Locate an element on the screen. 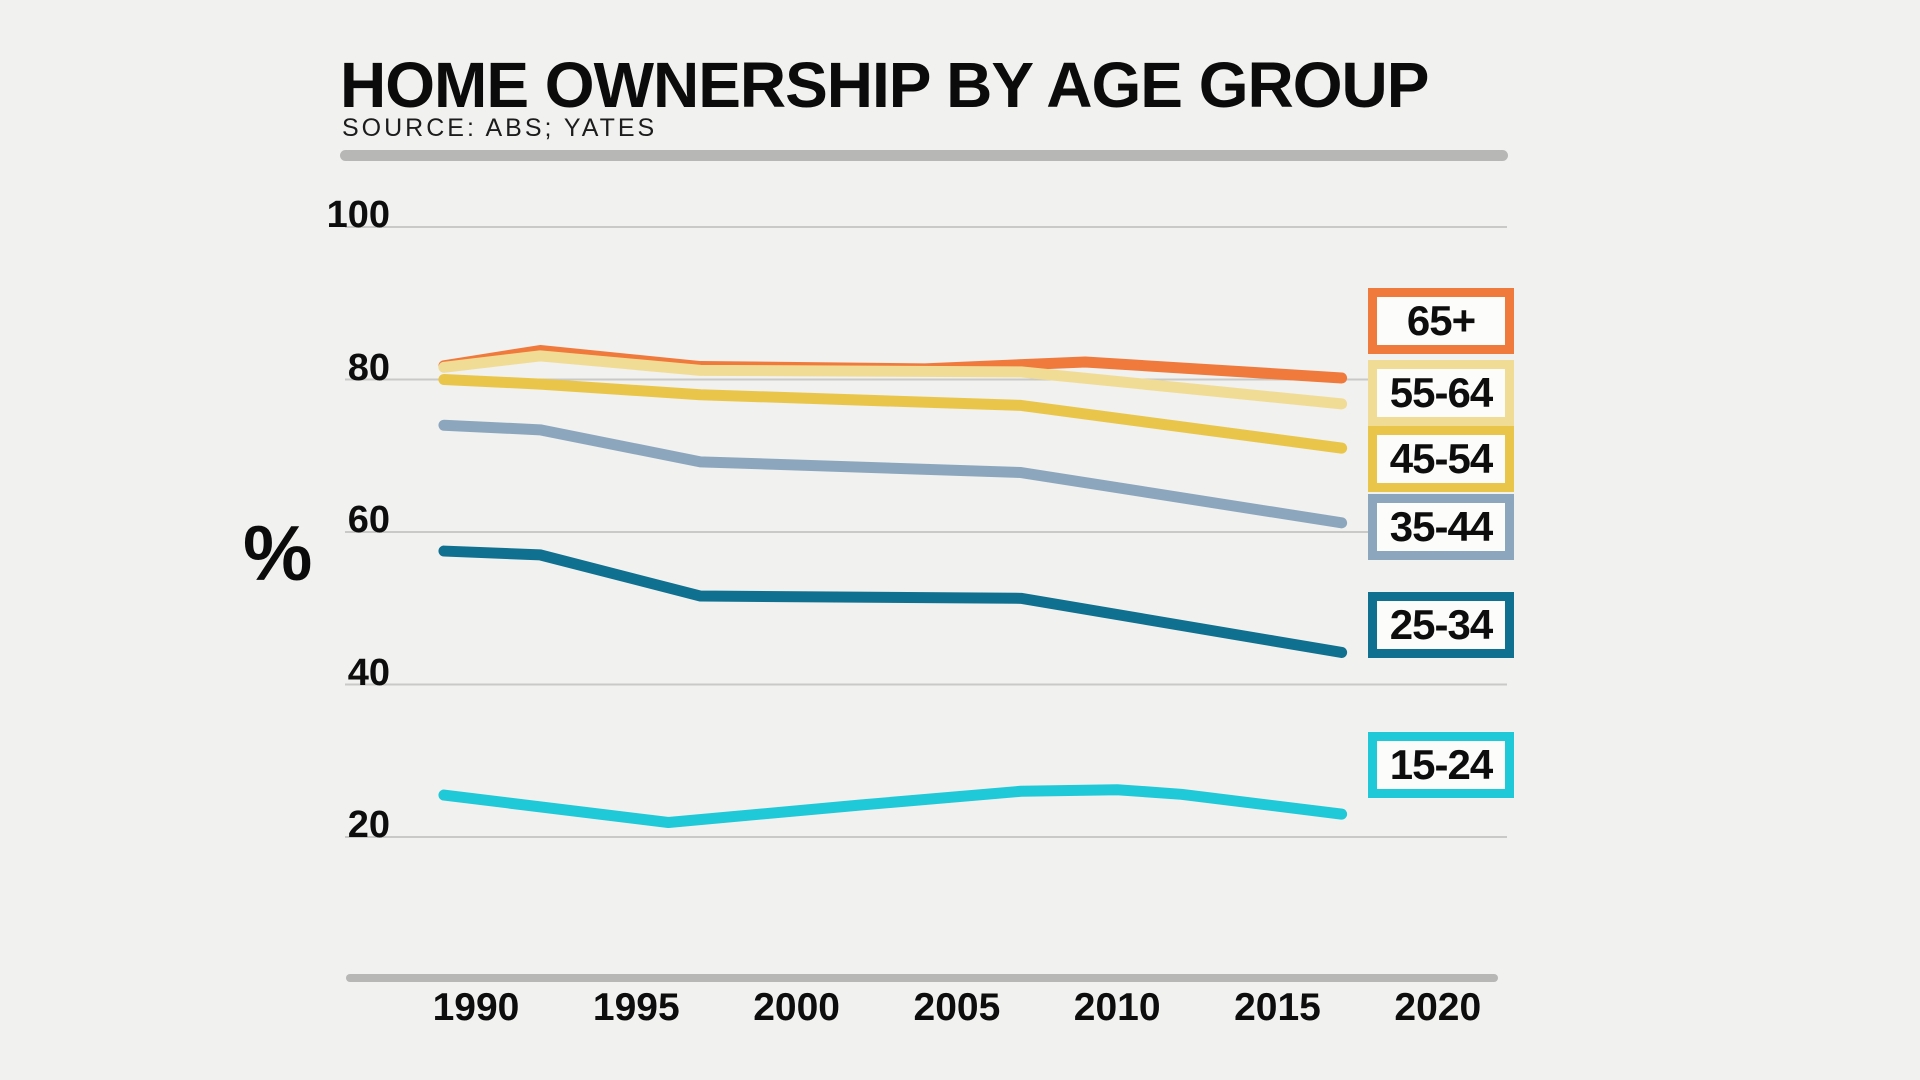 This screenshot has height=1080, width=1920. legend-box-65+: 65+ is located at coordinates (1441, 321).